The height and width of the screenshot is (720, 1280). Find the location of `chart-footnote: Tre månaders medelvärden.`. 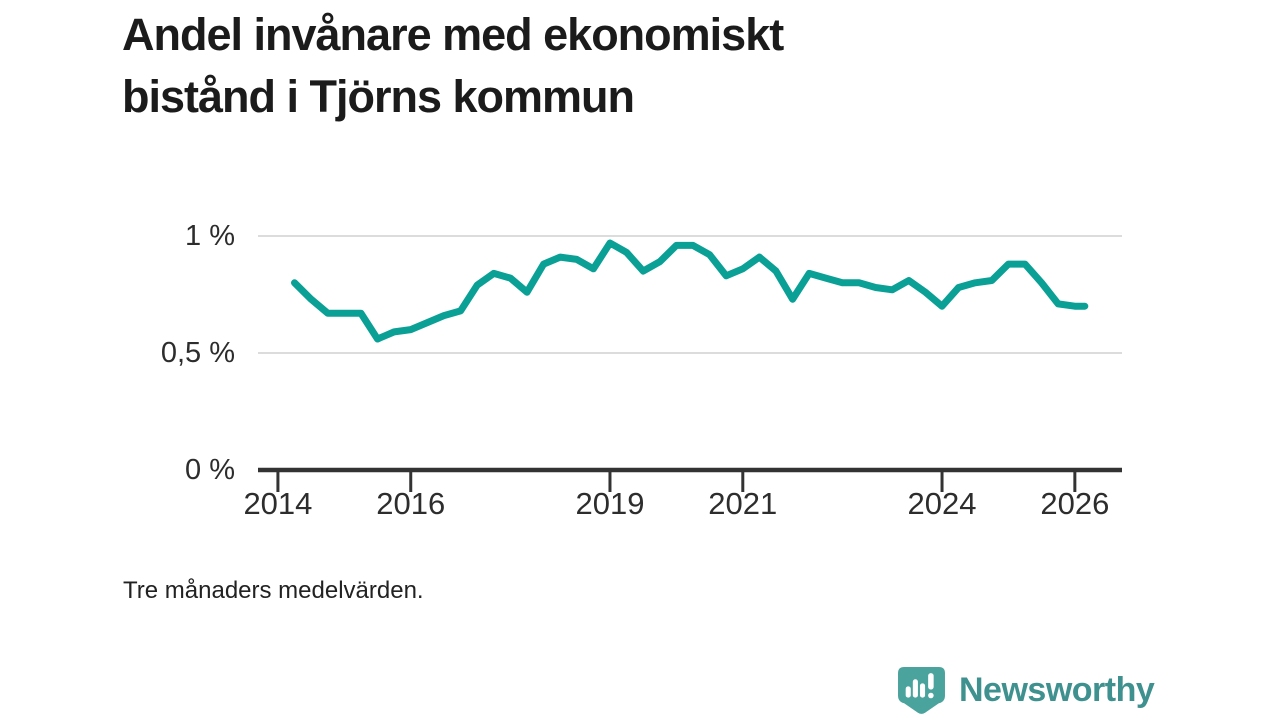

chart-footnote: Tre månaders medelvärden. is located at coordinates (273, 590).